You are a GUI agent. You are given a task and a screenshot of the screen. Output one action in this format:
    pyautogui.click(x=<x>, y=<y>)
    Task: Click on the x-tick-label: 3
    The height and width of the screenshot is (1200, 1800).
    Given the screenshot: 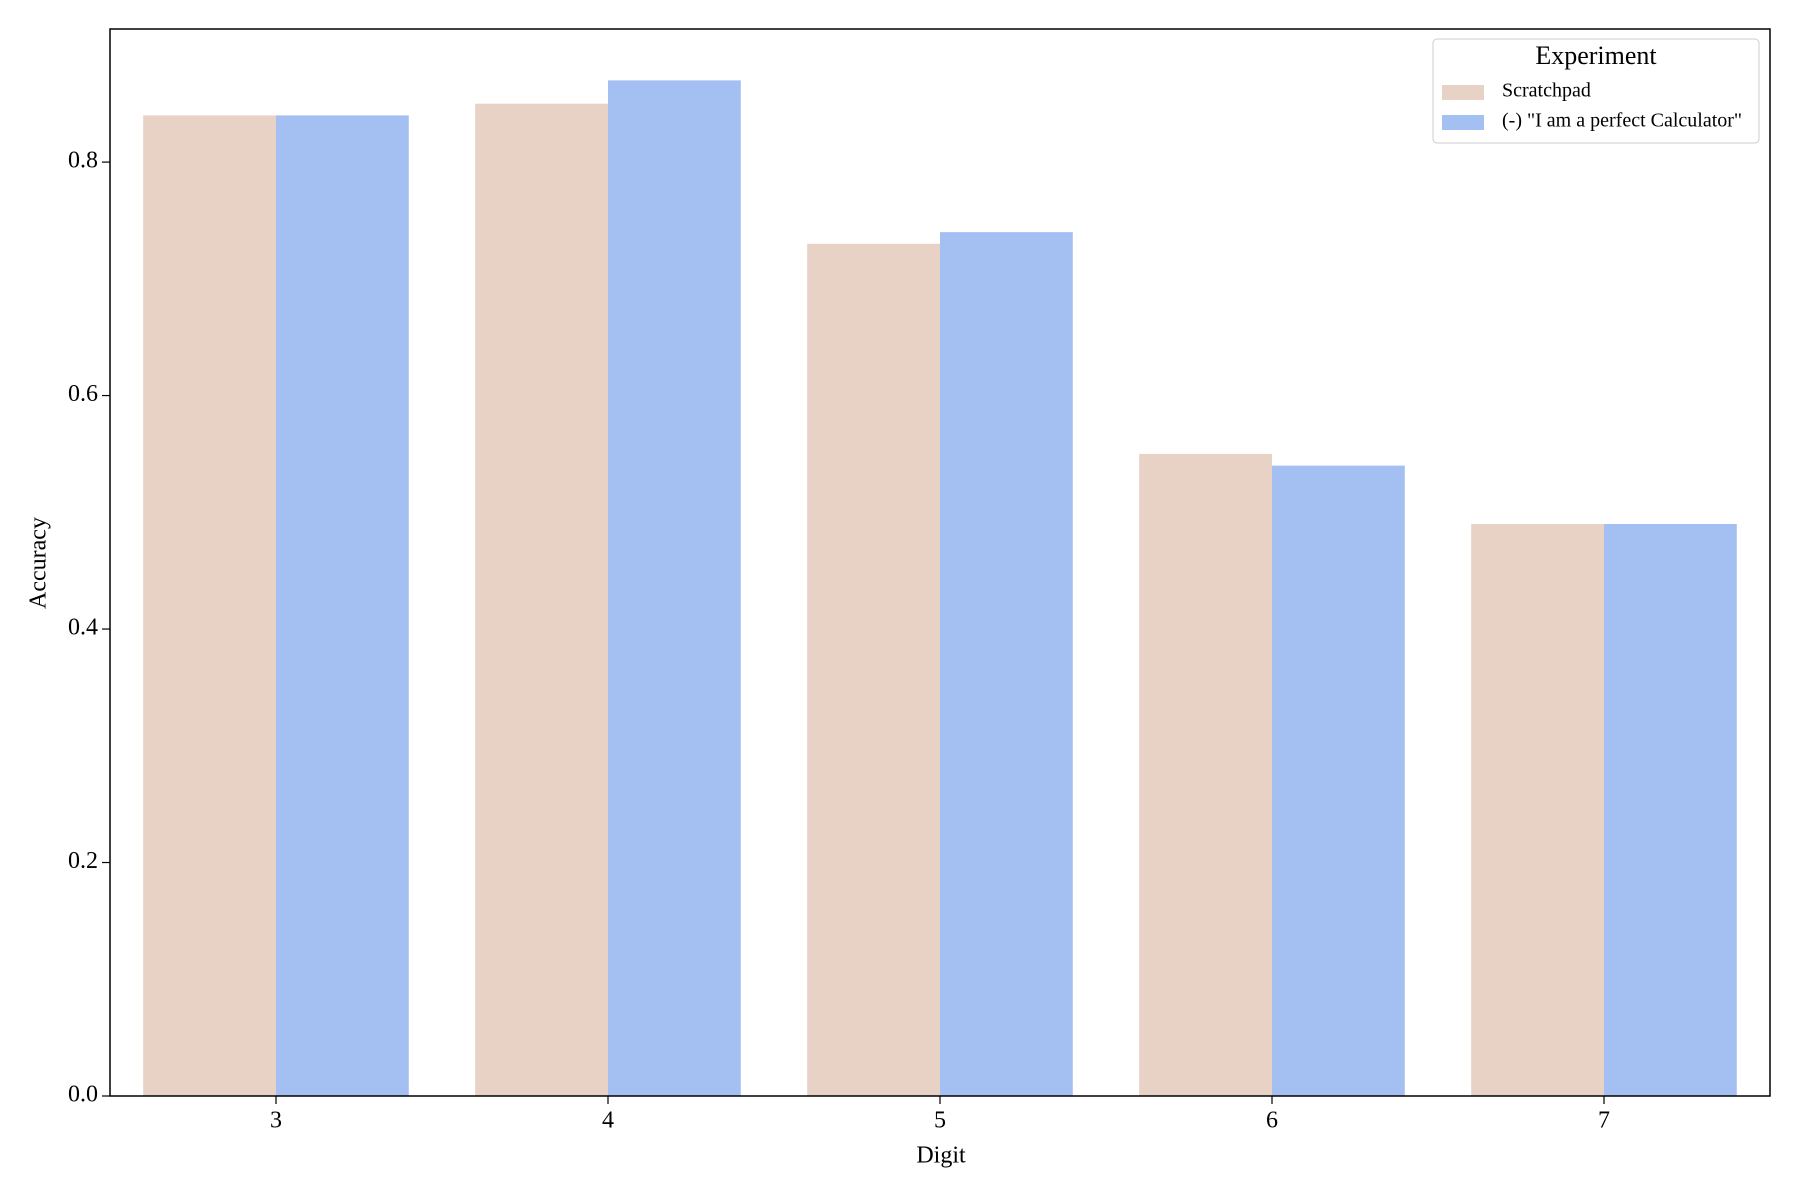 What is the action you would take?
    pyautogui.click(x=276, y=1121)
    